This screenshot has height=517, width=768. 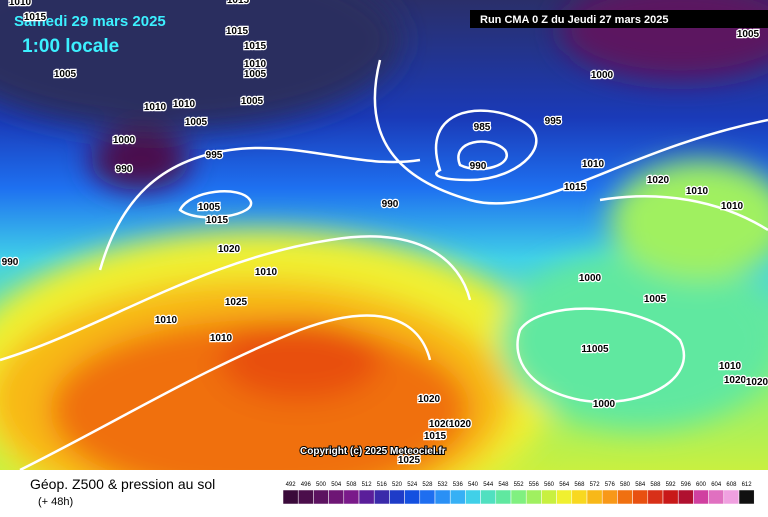 What do you see at coordinates (473, 485) in the screenshot?
I see `legend-label: 540` at bounding box center [473, 485].